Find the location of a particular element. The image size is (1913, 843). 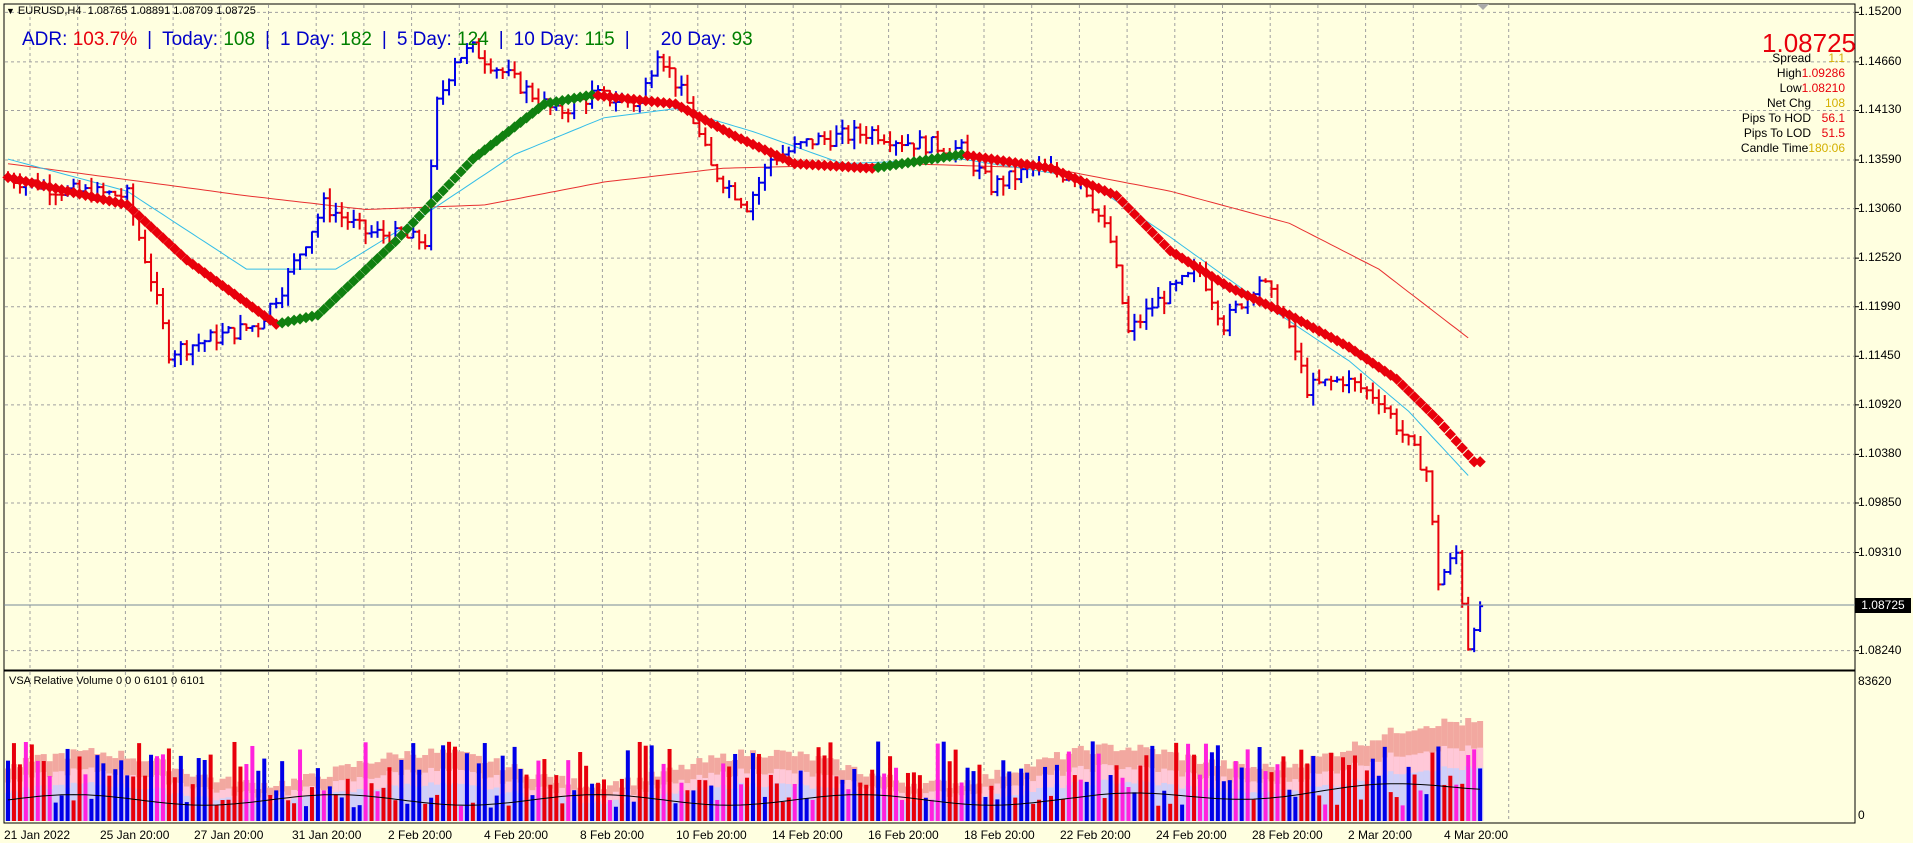

chart-shift-marker is located at coordinates (1483, 7).